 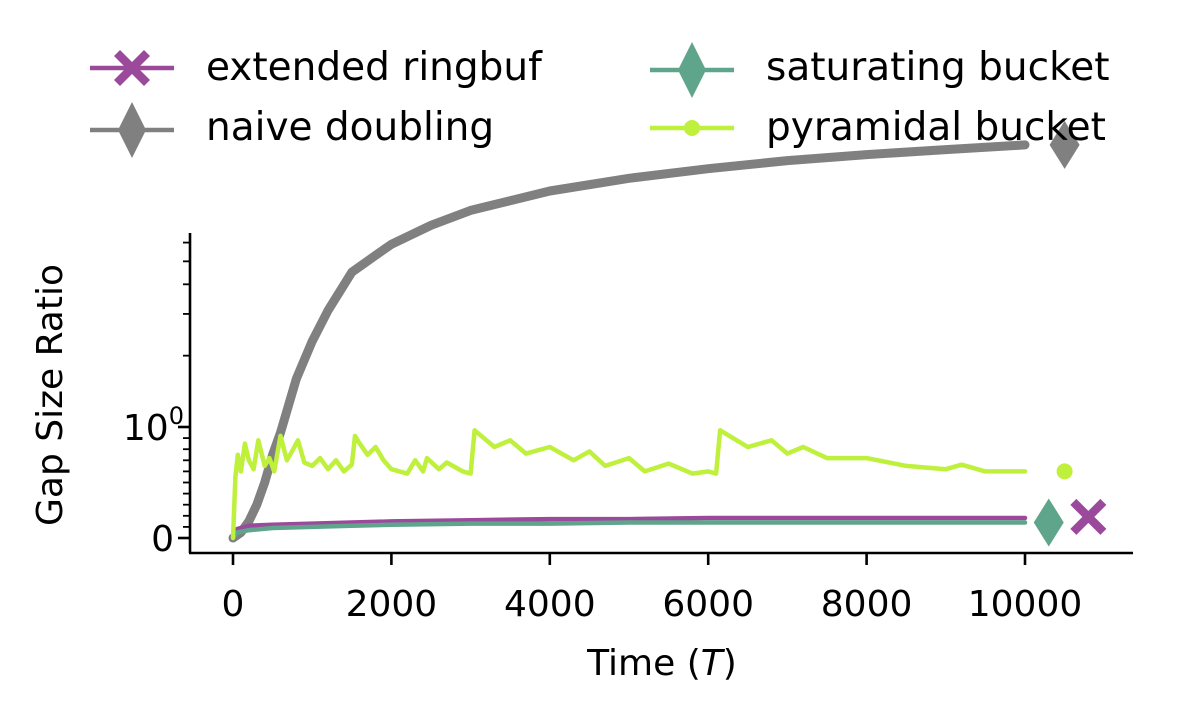 What do you see at coordinates (1064, 471) in the screenshot?
I see `end-marker-pyramidal-bucket` at bounding box center [1064, 471].